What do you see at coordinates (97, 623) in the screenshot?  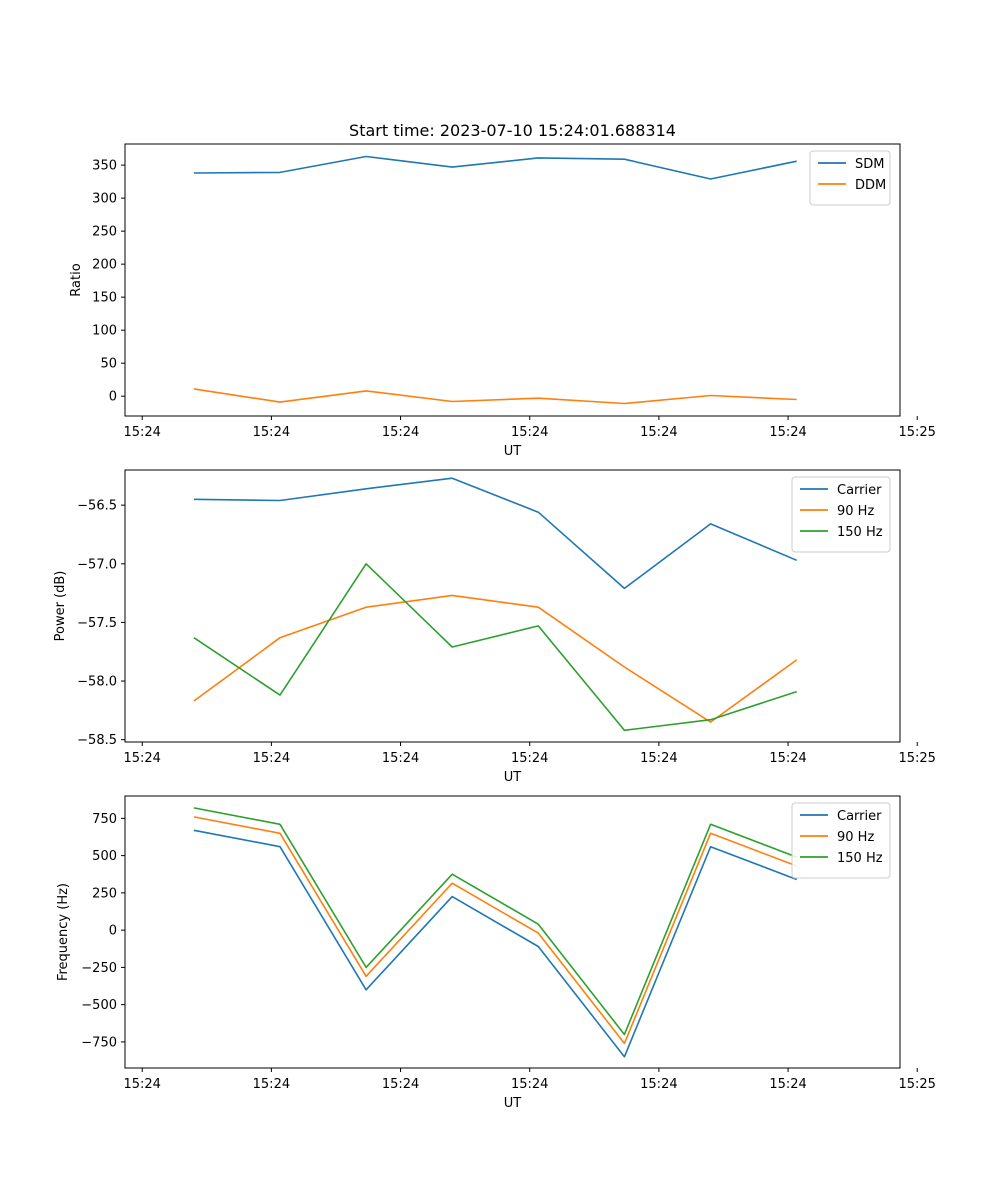 I see `y-tick-label: −57.5` at bounding box center [97, 623].